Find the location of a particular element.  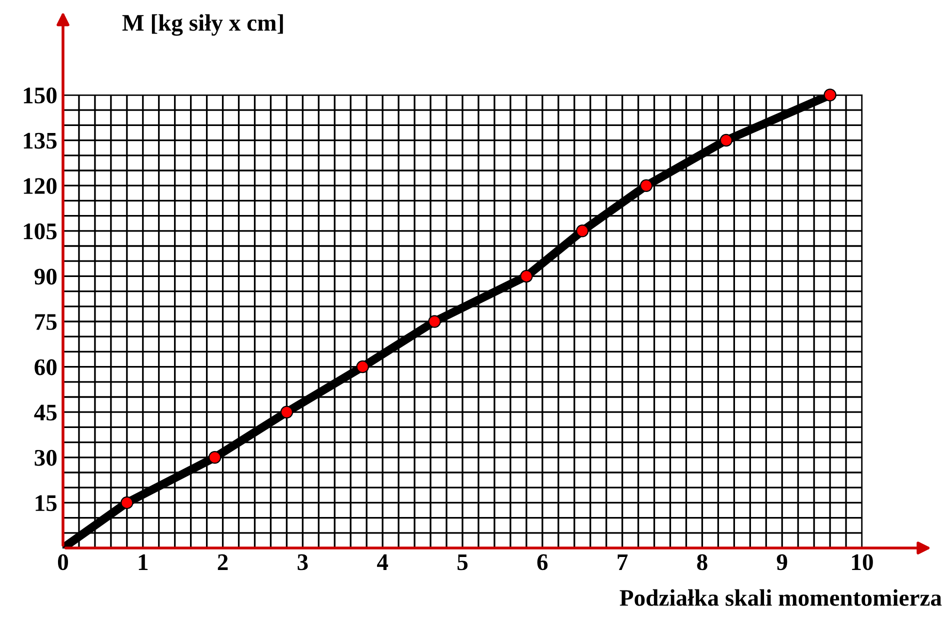

x-tick-label: 10 is located at coordinates (862, 562).